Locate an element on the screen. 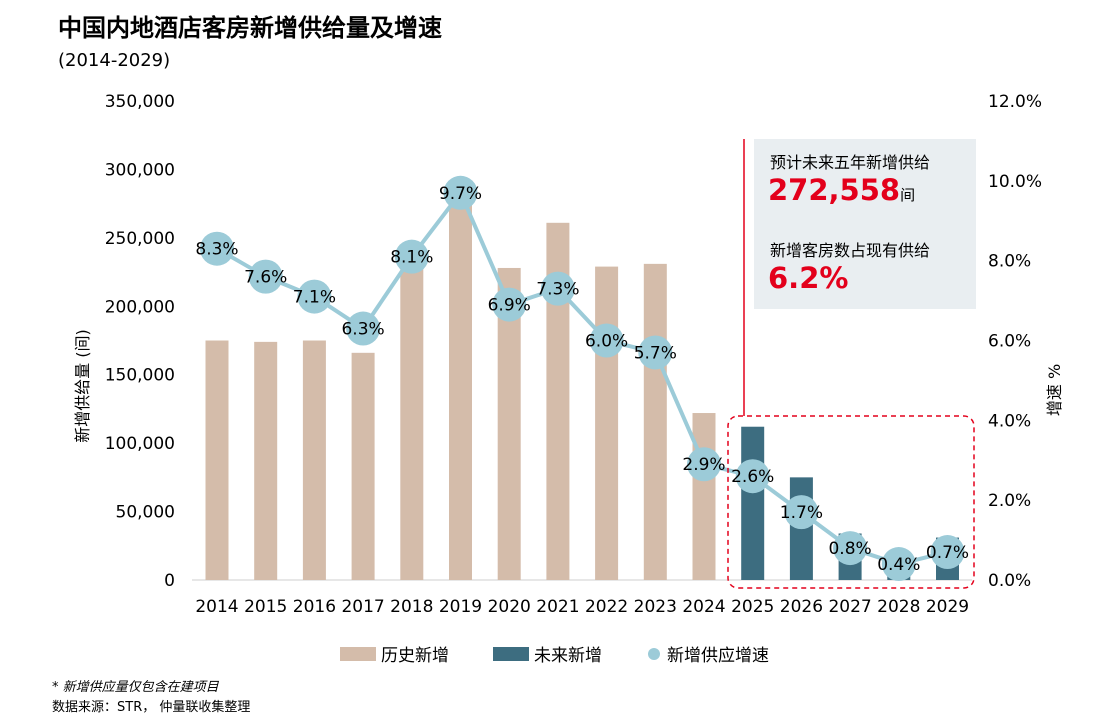 This screenshot has height=728, width=1112. y-tick-label: 350,000 is located at coordinates (140, 102).